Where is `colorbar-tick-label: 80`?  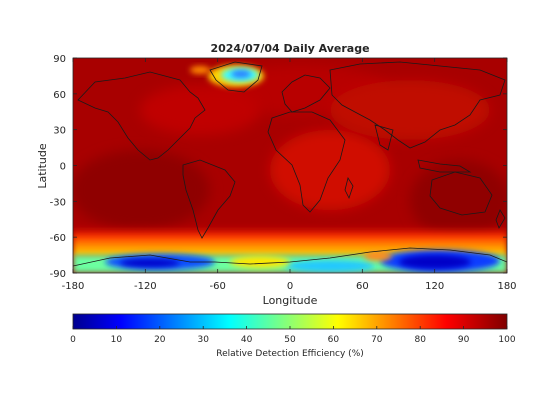 colorbar-tick-label: 80 is located at coordinates (420, 340).